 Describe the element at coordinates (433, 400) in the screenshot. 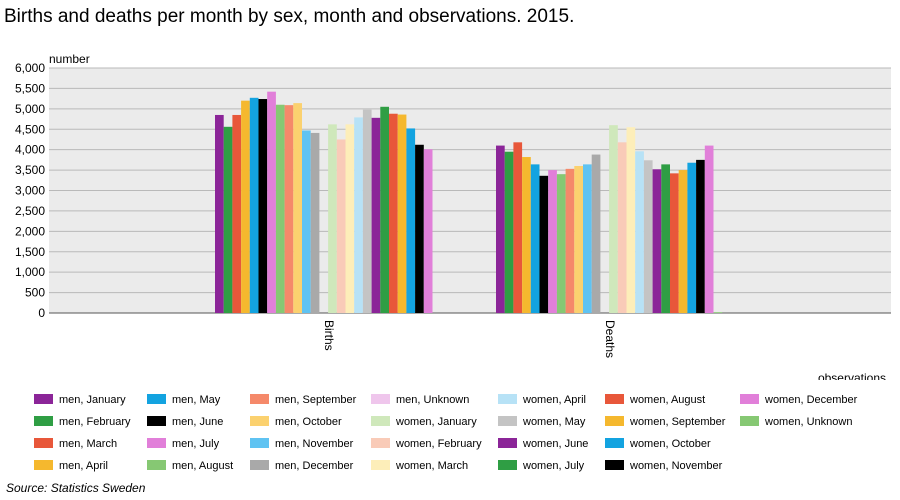

I see `legend-label: men, Unknown` at that location.